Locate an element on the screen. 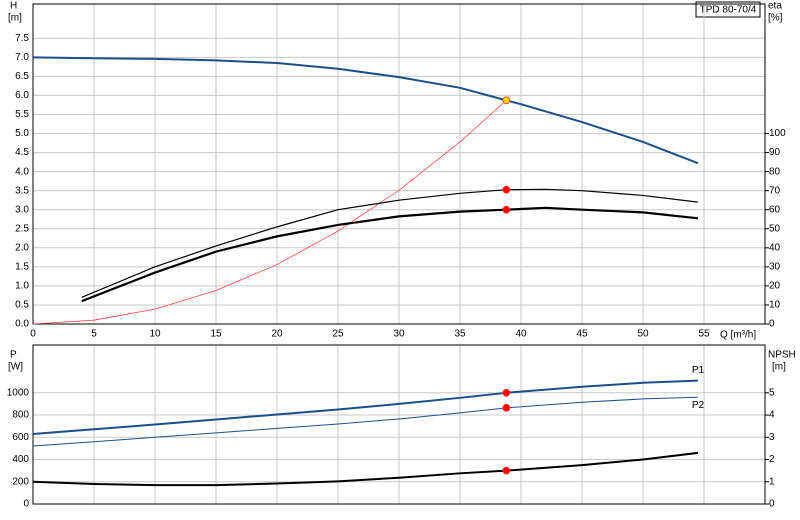 The width and height of the screenshot is (800, 520). y2-tick-label: 4 is located at coordinates (772, 415).